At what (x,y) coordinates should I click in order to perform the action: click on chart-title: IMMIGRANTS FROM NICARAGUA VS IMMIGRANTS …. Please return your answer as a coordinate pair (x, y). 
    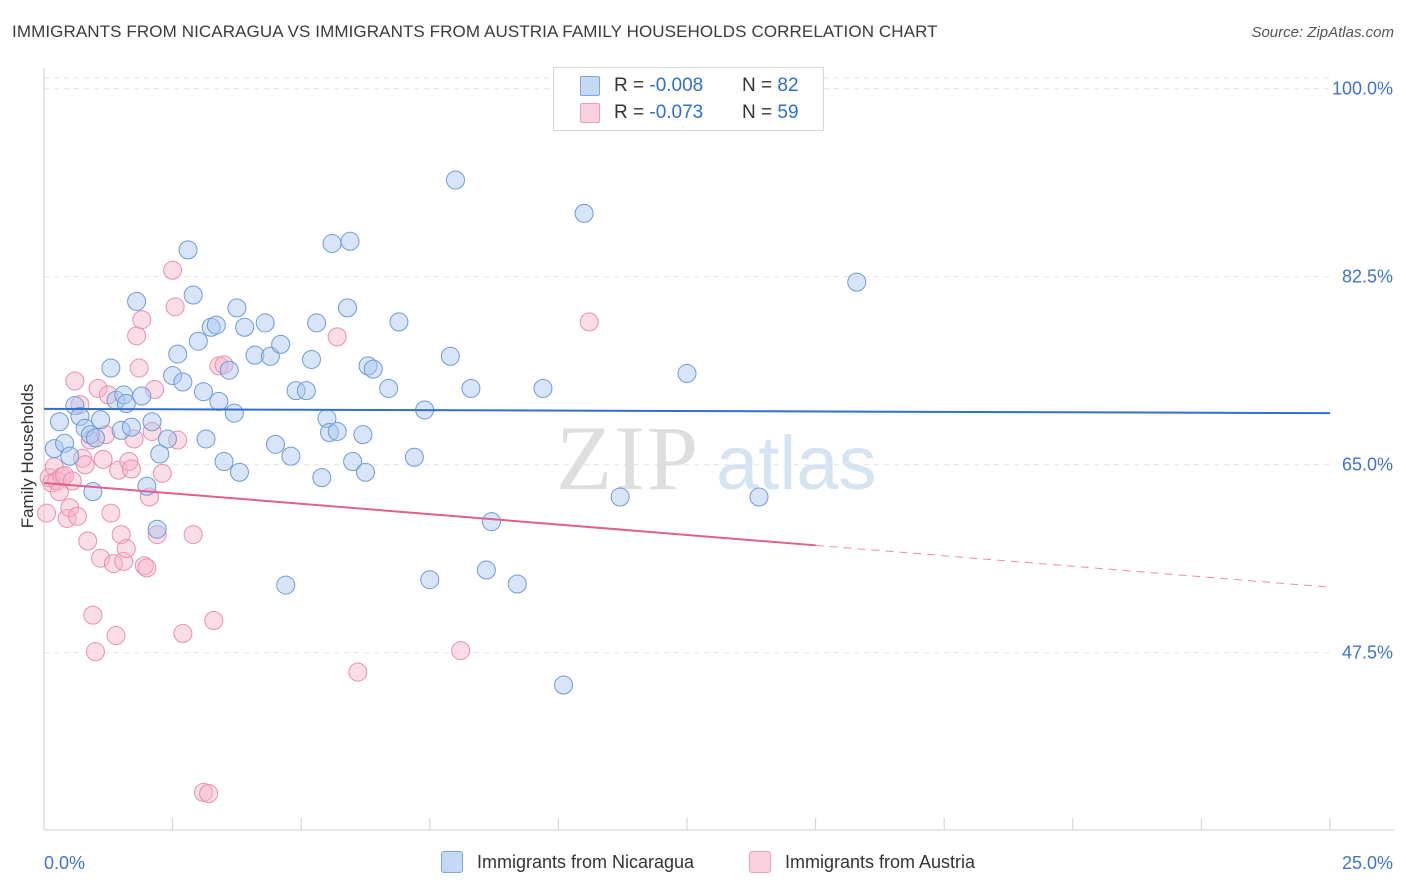
    Looking at the image, I should click on (475, 31).